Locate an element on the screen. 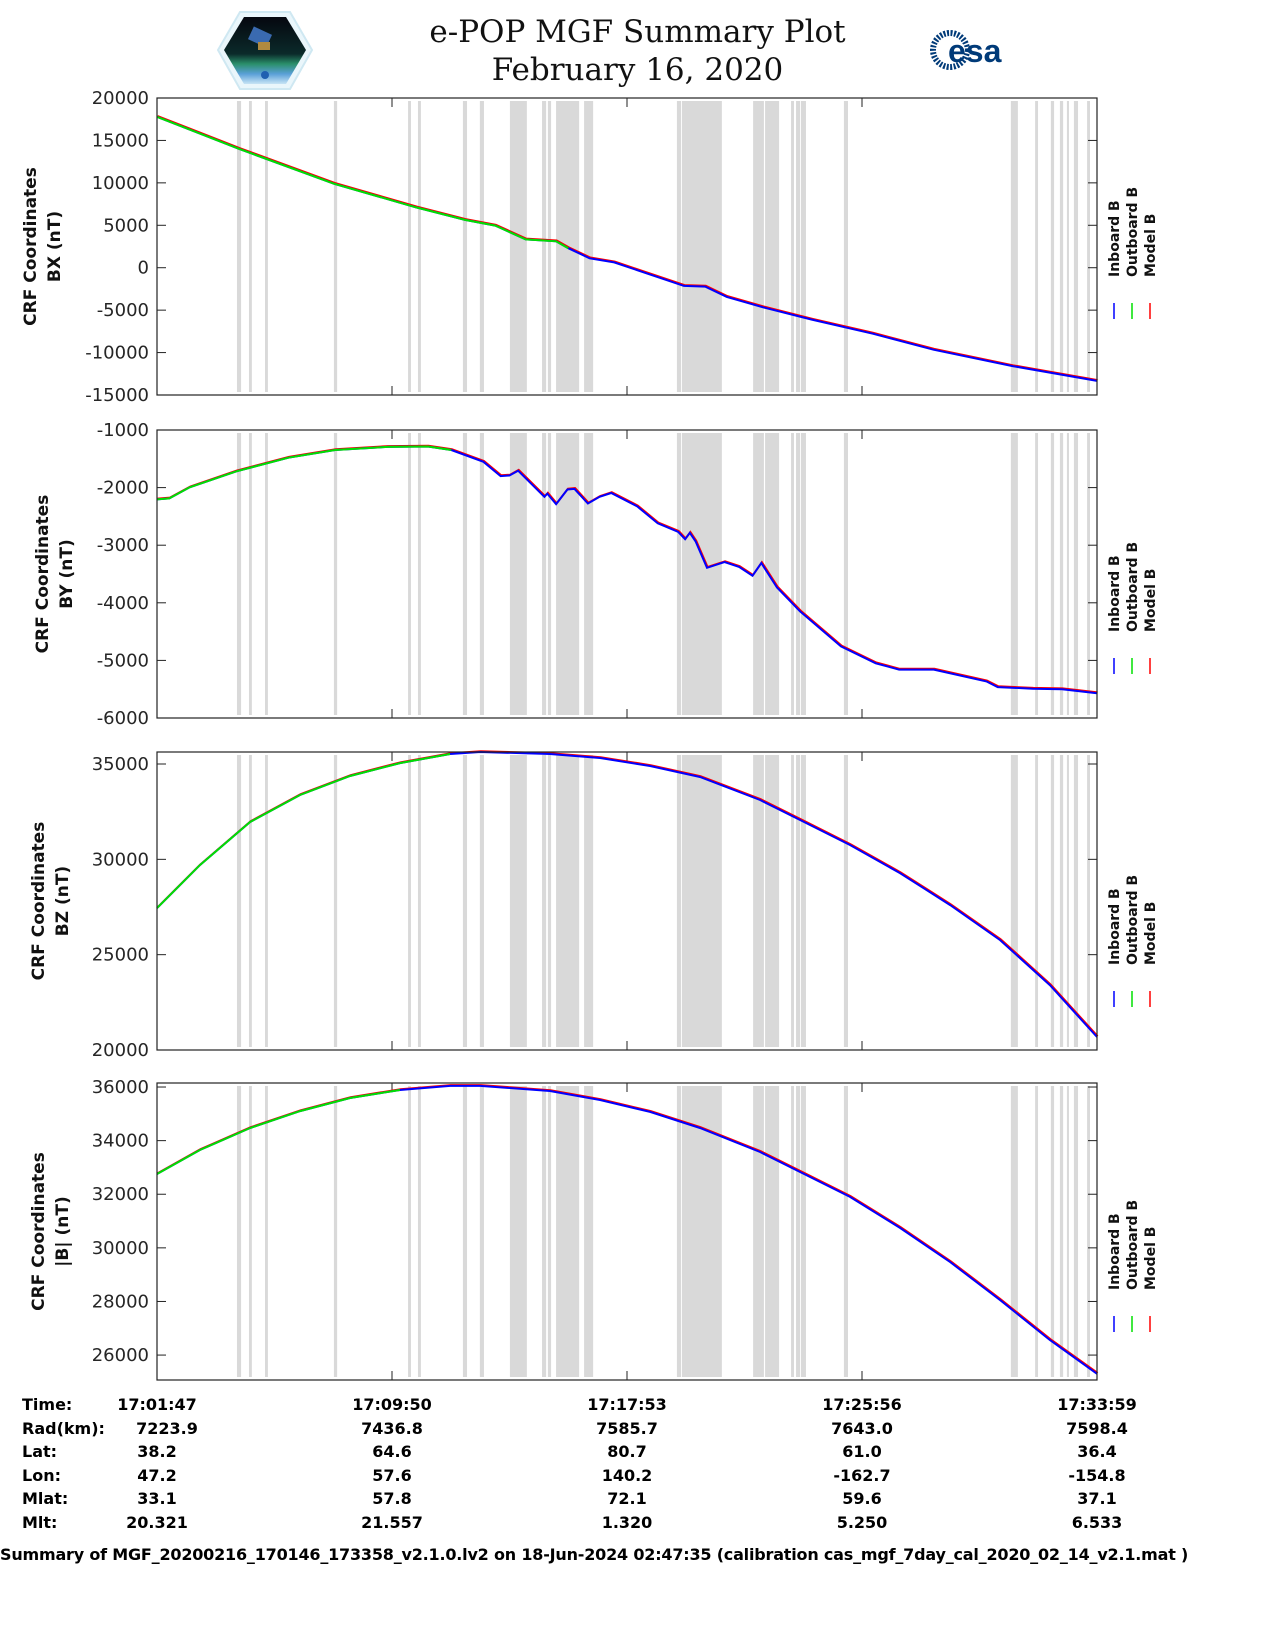 This screenshot has height=1650, width=1275. plot-date: February 16, 2020 is located at coordinates (637, 70).